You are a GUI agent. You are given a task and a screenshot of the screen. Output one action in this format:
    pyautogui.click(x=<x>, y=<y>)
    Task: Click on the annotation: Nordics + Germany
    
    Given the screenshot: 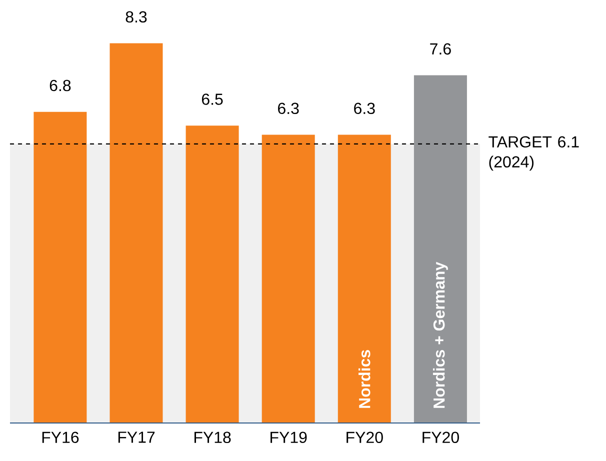 What is the action you would take?
    pyautogui.click(x=440, y=335)
    